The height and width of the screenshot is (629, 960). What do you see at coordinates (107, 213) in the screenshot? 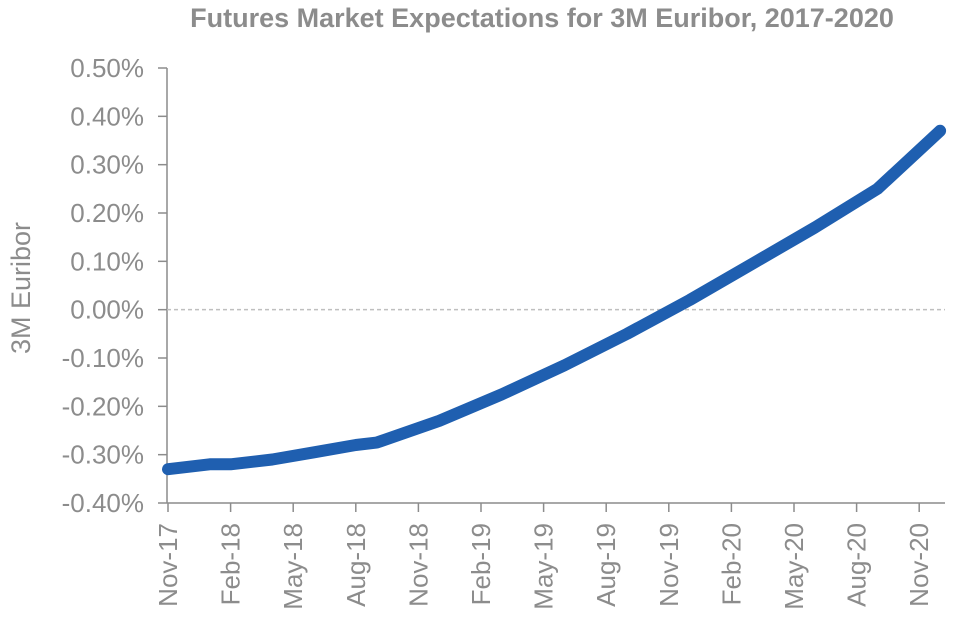
I see `y-tick-label: 0.20%` at bounding box center [107, 213].